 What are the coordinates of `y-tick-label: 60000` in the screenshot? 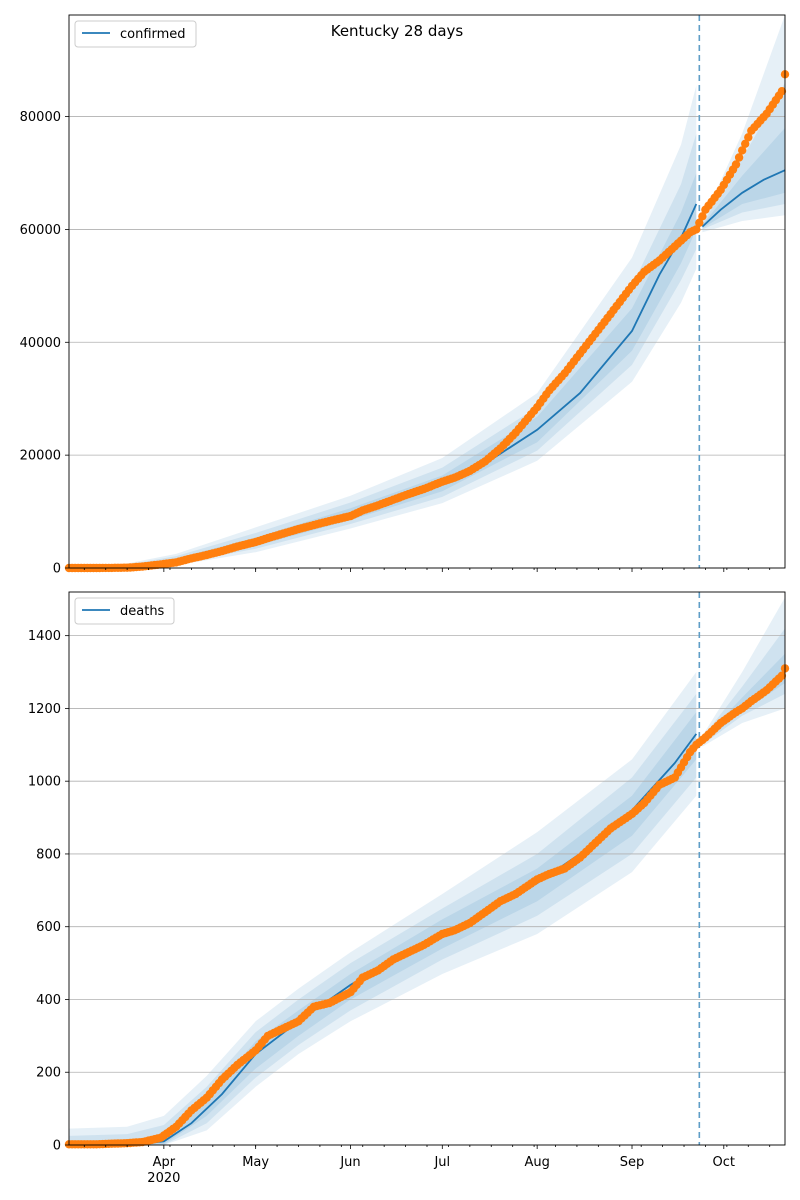 It's located at (40, 230).